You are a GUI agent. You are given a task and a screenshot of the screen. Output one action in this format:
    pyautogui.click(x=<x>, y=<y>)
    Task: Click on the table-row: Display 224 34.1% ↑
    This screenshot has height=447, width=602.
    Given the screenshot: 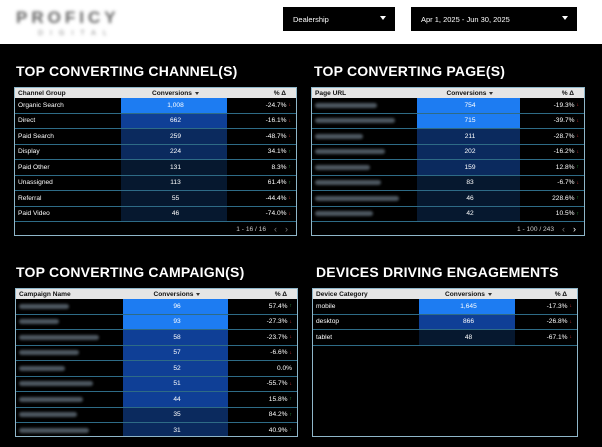 What is the action you would take?
    pyautogui.click(x=155, y=152)
    